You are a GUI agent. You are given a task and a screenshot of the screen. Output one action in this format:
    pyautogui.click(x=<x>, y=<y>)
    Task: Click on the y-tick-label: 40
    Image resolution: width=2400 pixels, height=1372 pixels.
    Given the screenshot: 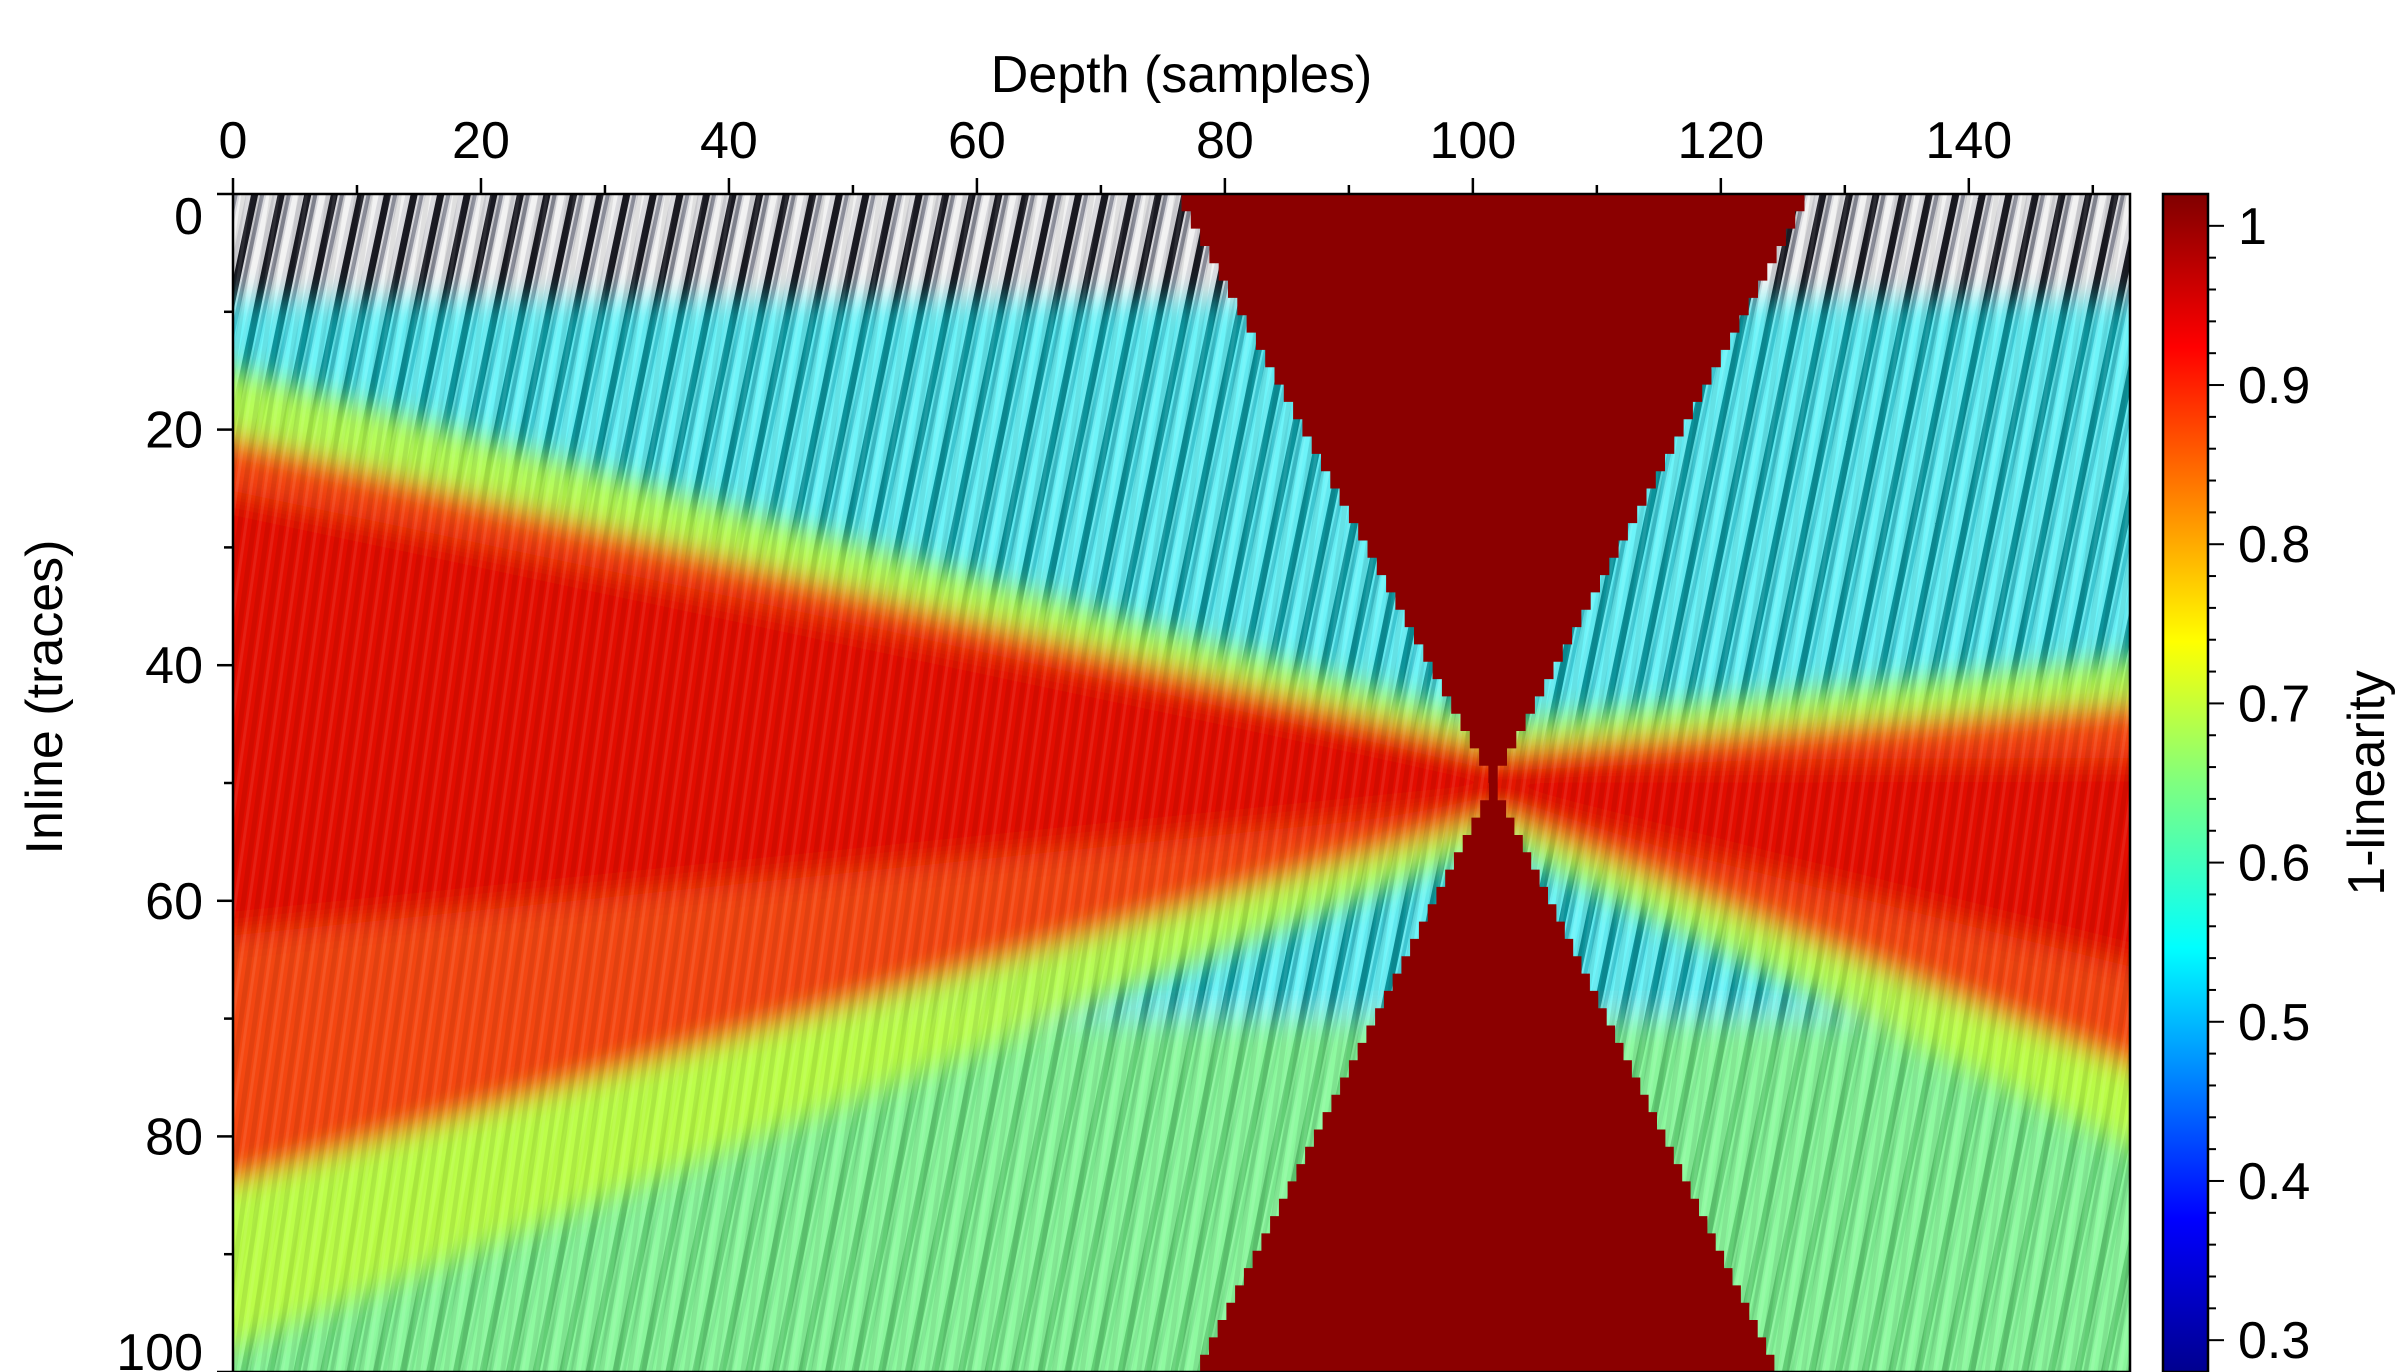 What is the action you would take?
    pyautogui.click(x=174, y=666)
    